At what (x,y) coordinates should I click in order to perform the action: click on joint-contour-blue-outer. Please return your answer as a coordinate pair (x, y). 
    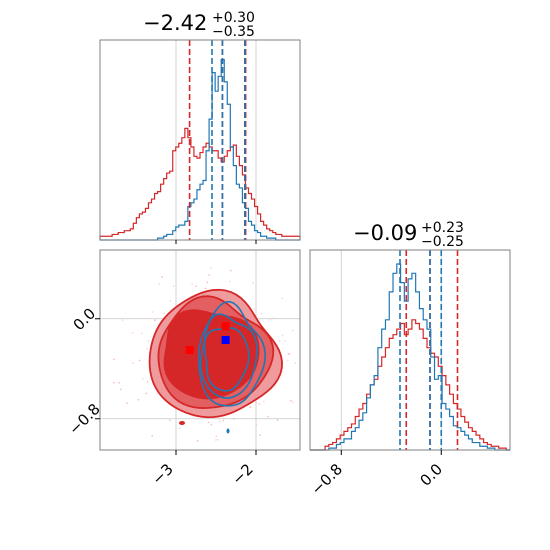
    Looking at the image, I should click on (231, 354).